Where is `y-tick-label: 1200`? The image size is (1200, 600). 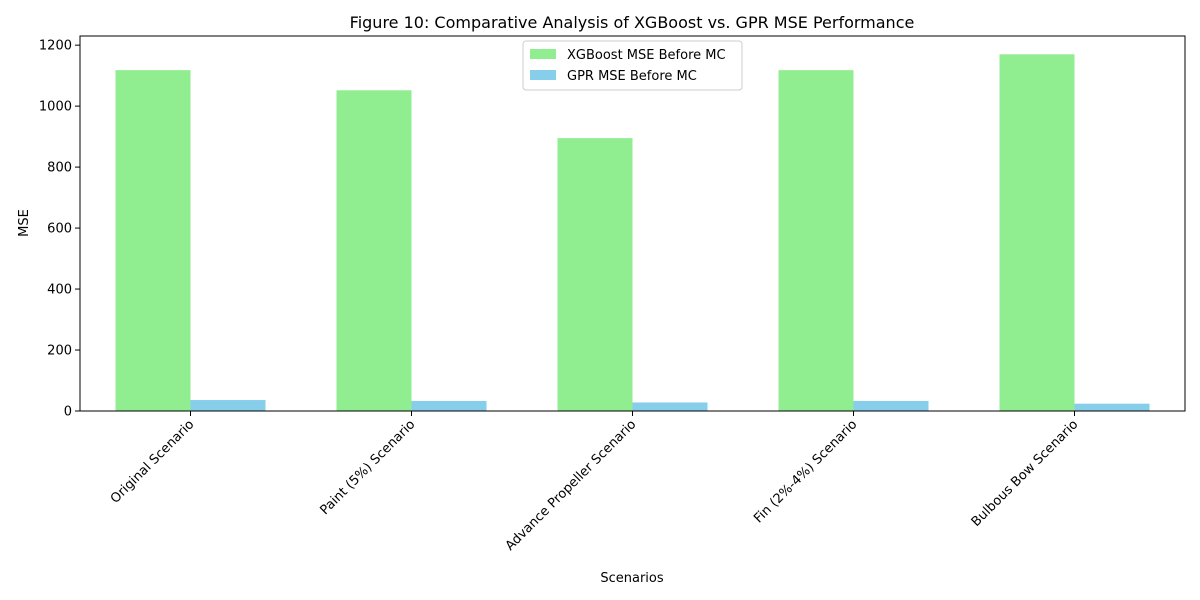
y-tick-label: 1200 is located at coordinates (55, 46).